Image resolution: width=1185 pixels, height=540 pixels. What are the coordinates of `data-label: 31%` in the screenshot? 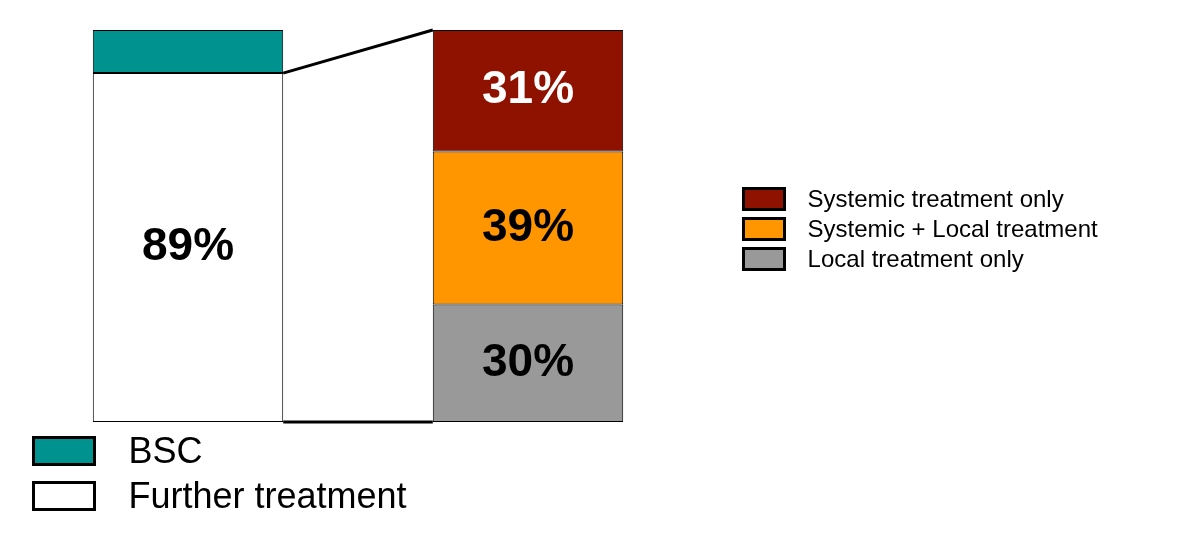 It's located at (528, 87).